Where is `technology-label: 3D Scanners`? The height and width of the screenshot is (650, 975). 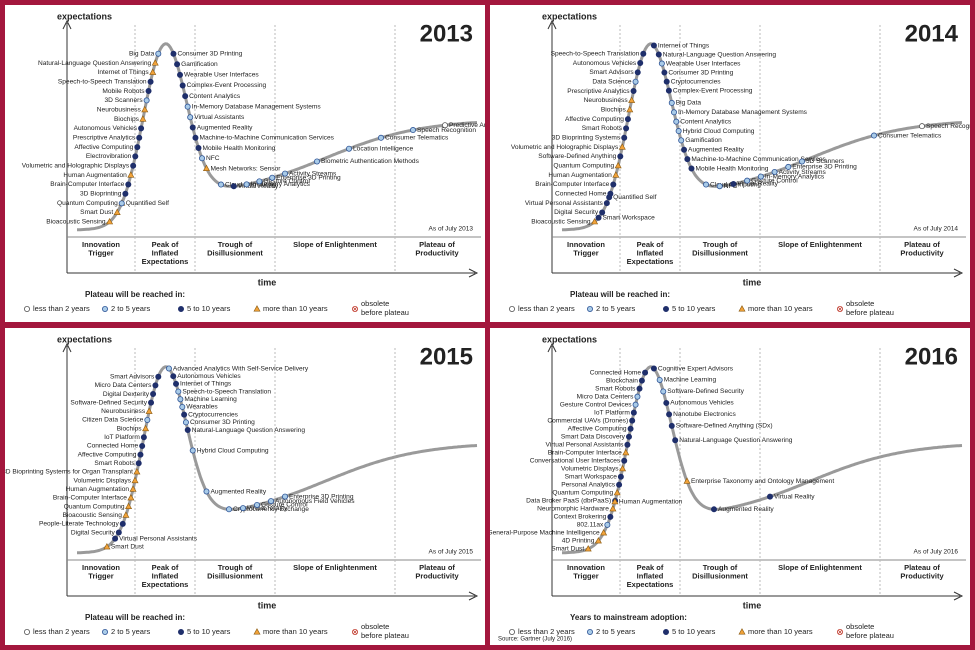
technology-label: 3D Scanners is located at coordinates (825, 161).